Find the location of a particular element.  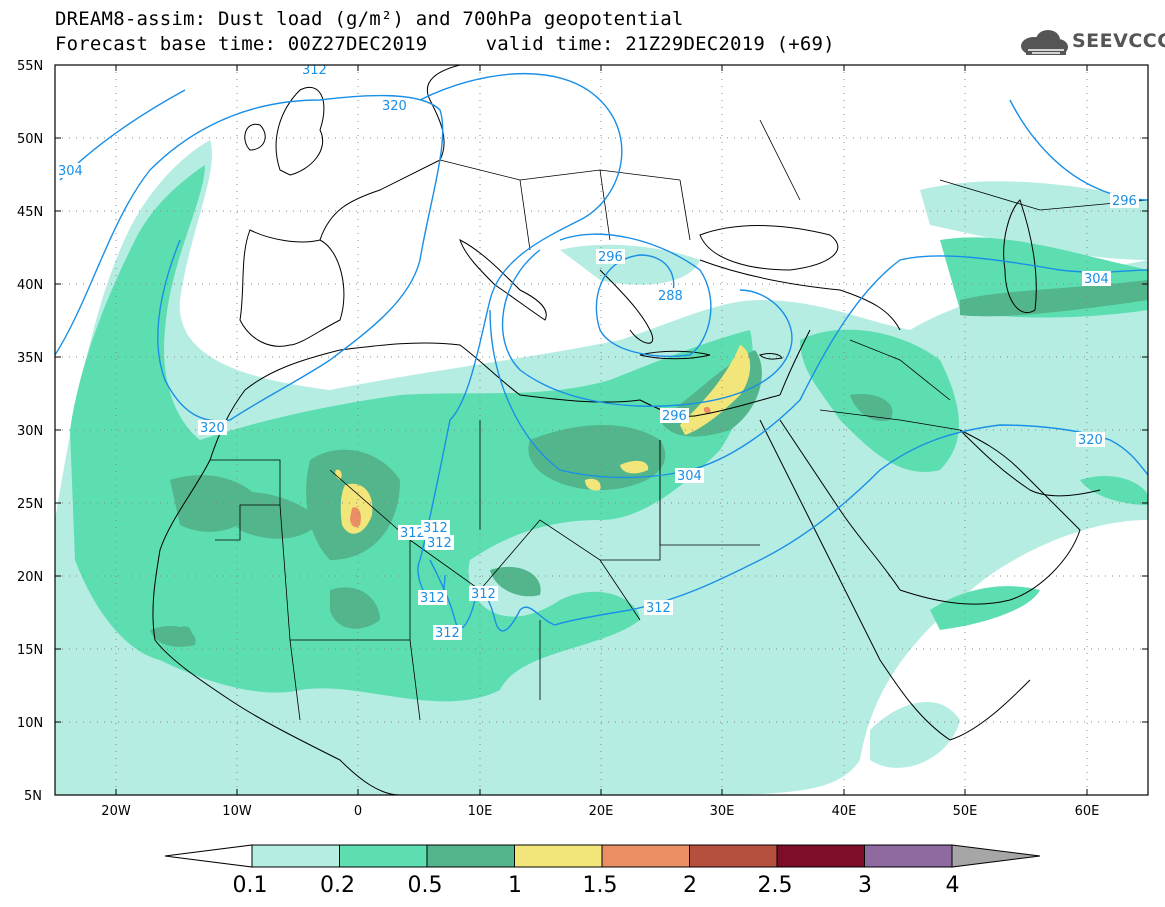

x-tick-label: 40E is located at coordinates (844, 811).